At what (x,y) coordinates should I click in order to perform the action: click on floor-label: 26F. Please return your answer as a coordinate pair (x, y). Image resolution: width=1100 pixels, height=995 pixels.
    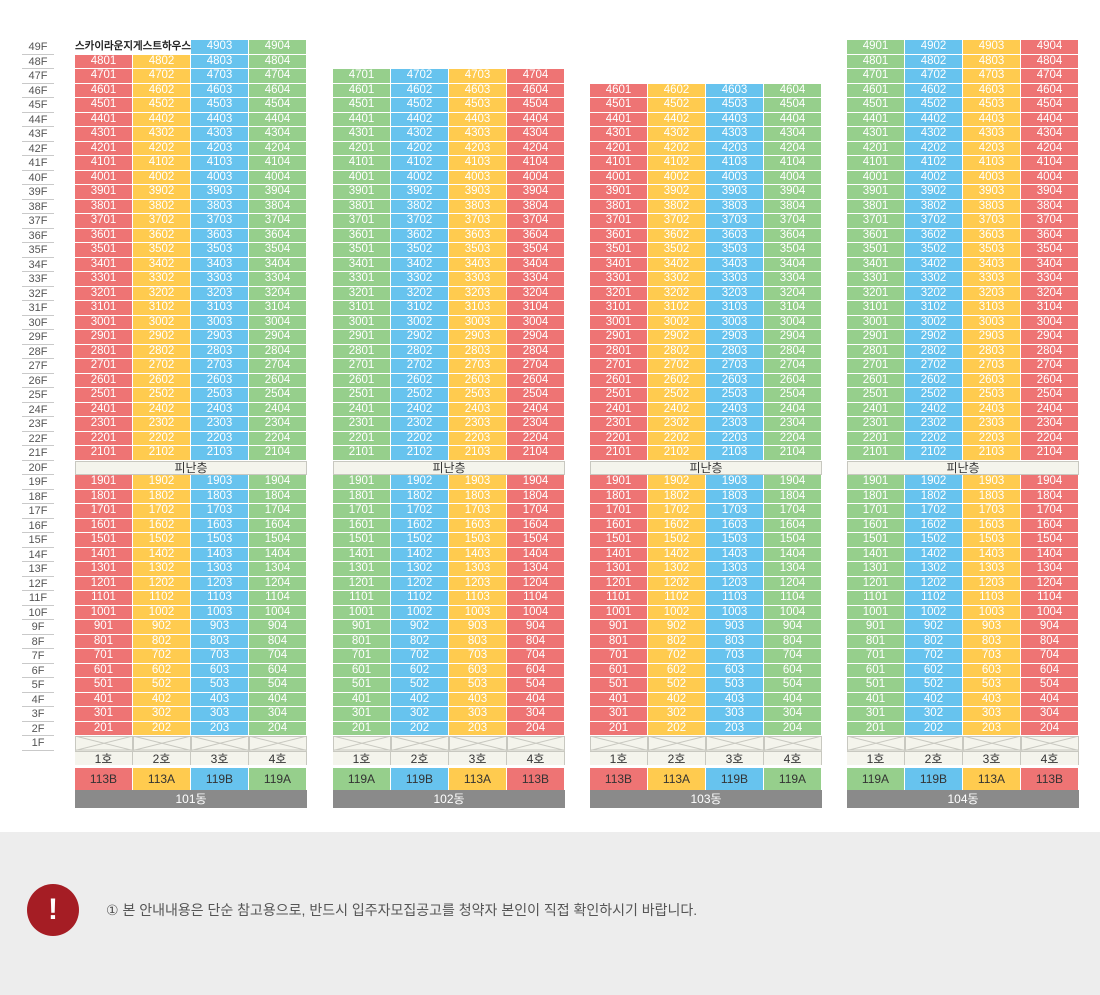
    Looking at the image, I should click on (38, 381).